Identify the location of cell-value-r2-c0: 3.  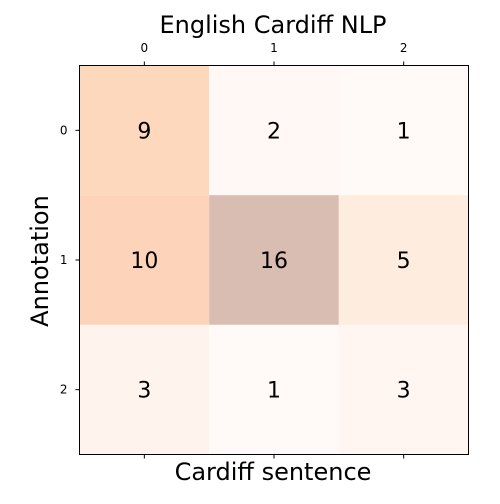
(144, 391).